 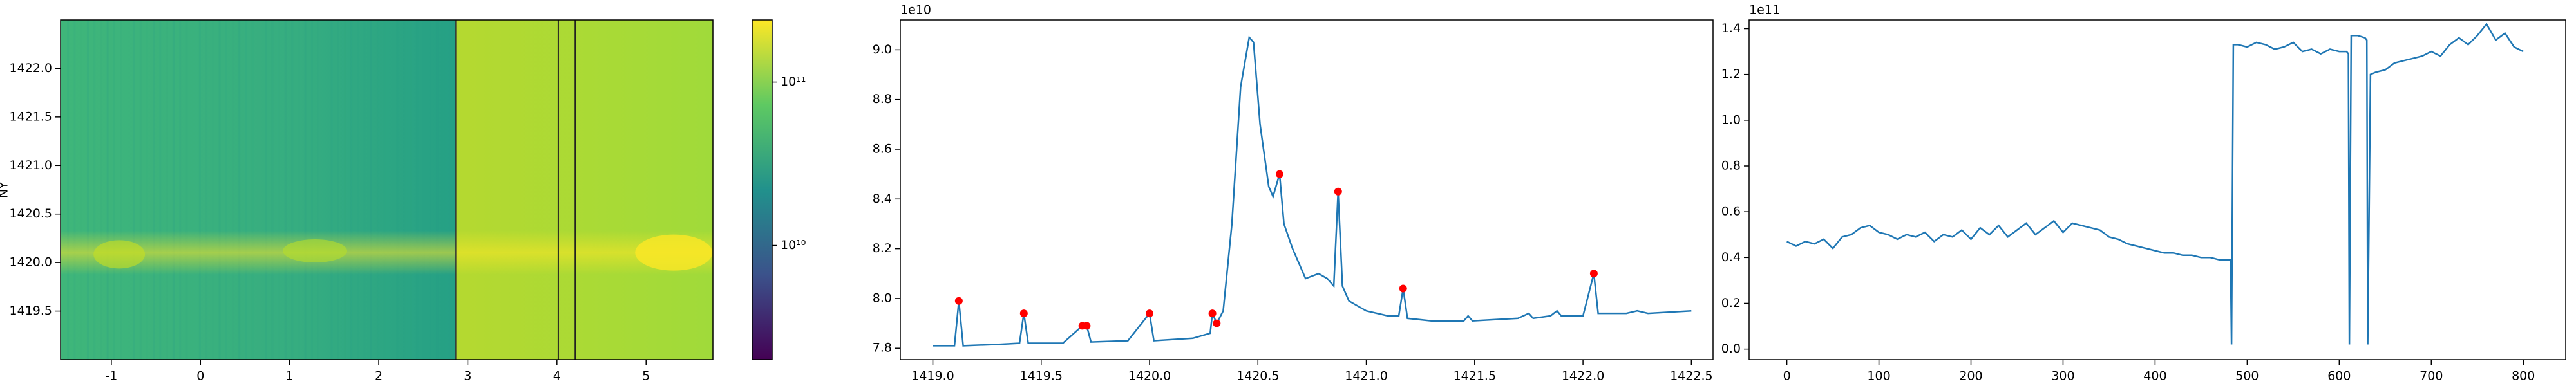 I want to click on x-tick-label: 1, so click(x=290, y=376).